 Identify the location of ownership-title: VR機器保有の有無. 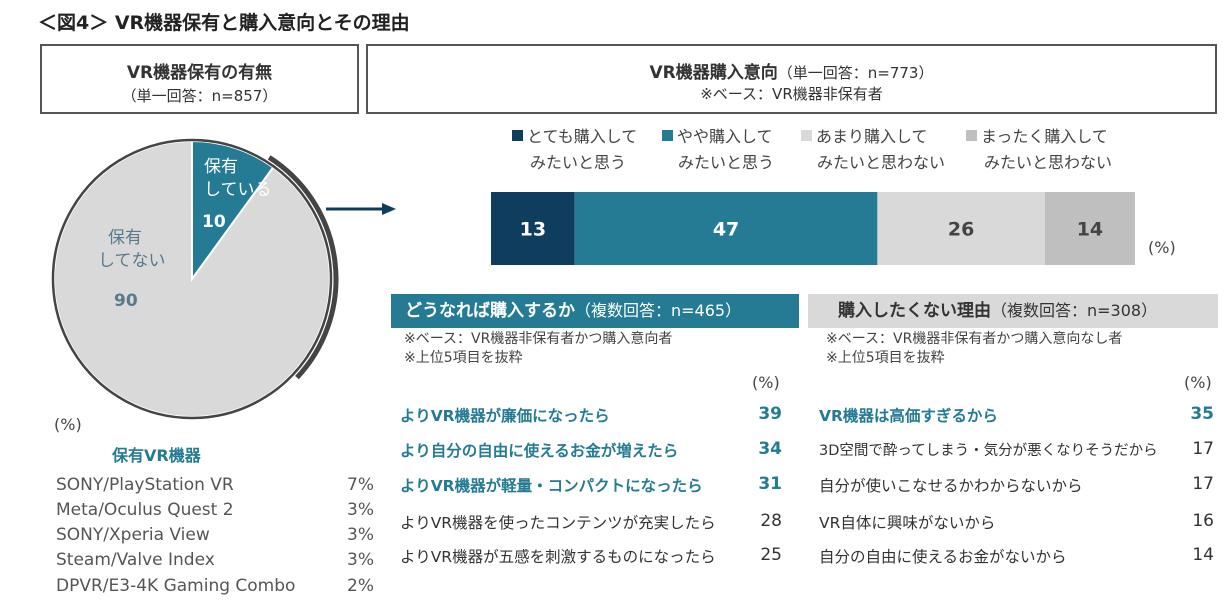
(199, 73).